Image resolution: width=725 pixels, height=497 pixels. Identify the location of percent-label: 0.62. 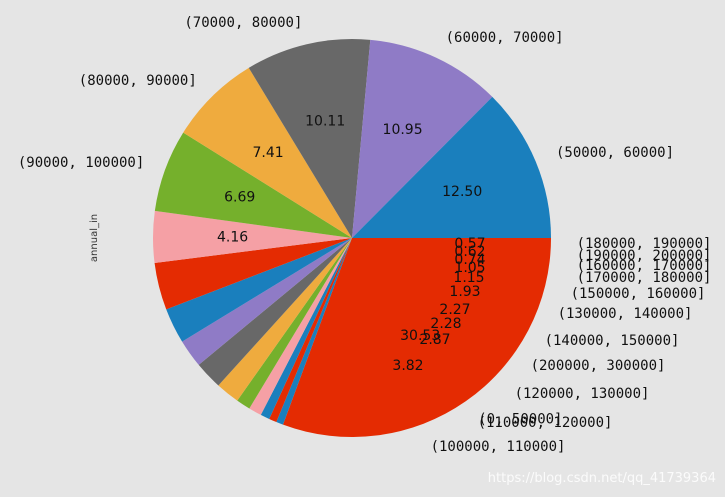
(469, 252).